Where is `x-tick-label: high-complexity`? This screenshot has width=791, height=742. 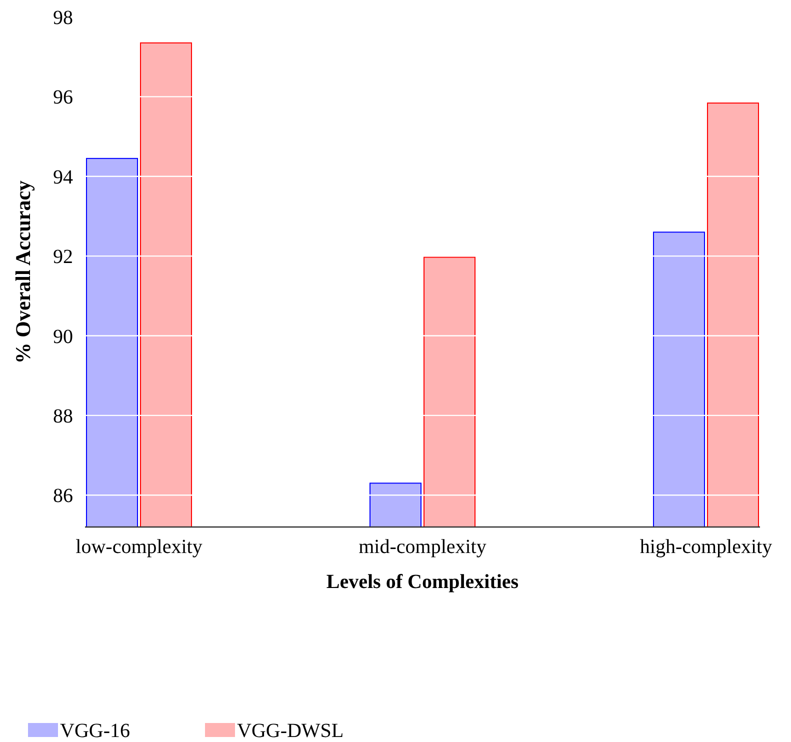 x-tick-label: high-complexity is located at coordinates (706, 547).